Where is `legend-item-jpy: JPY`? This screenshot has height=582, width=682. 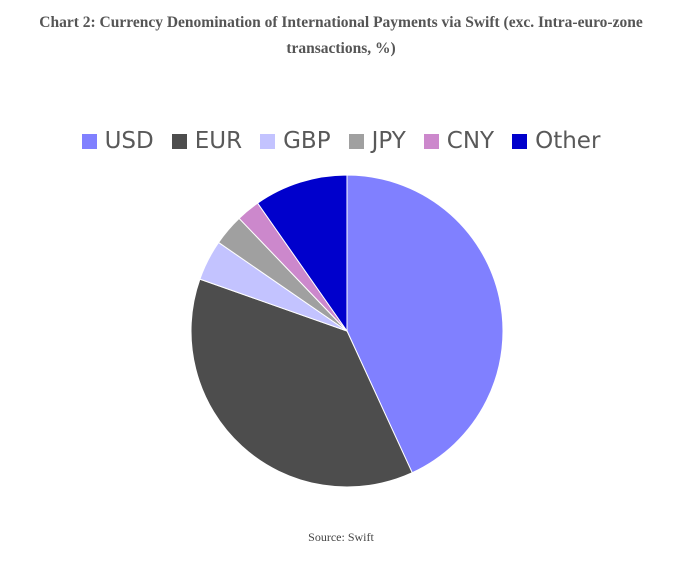
legend-item-jpy: JPY is located at coordinates (377, 141).